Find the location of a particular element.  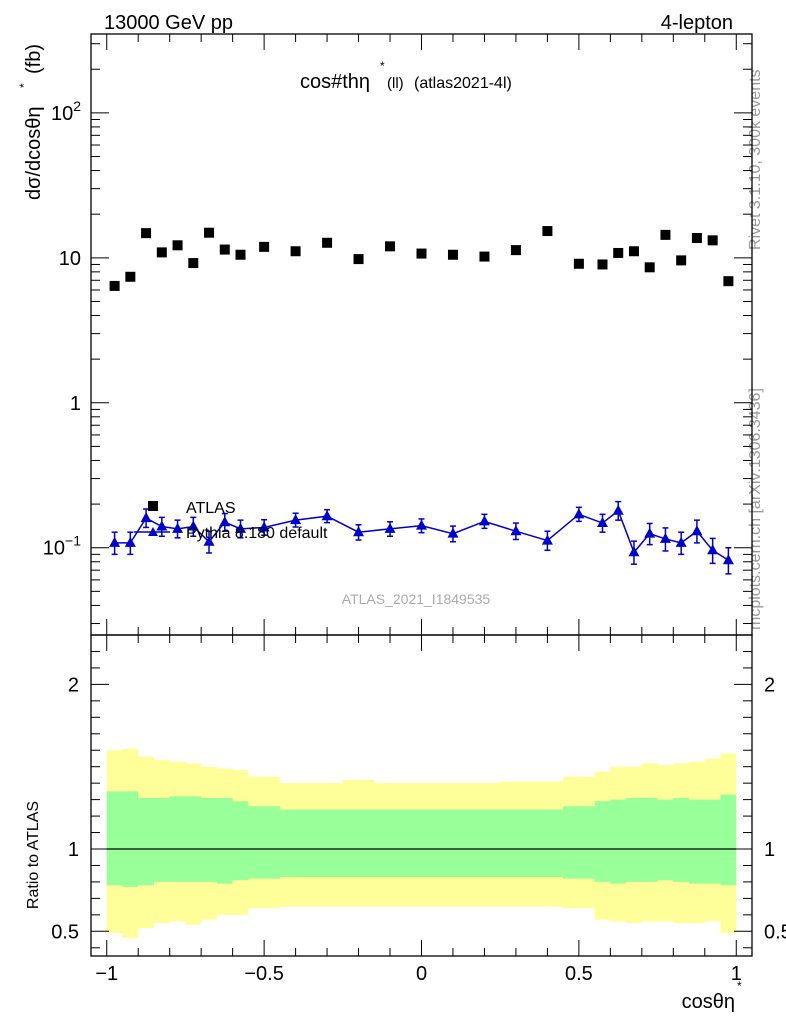

ratio-y-tick-label-left: 1 is located at coordinates (73, 850).